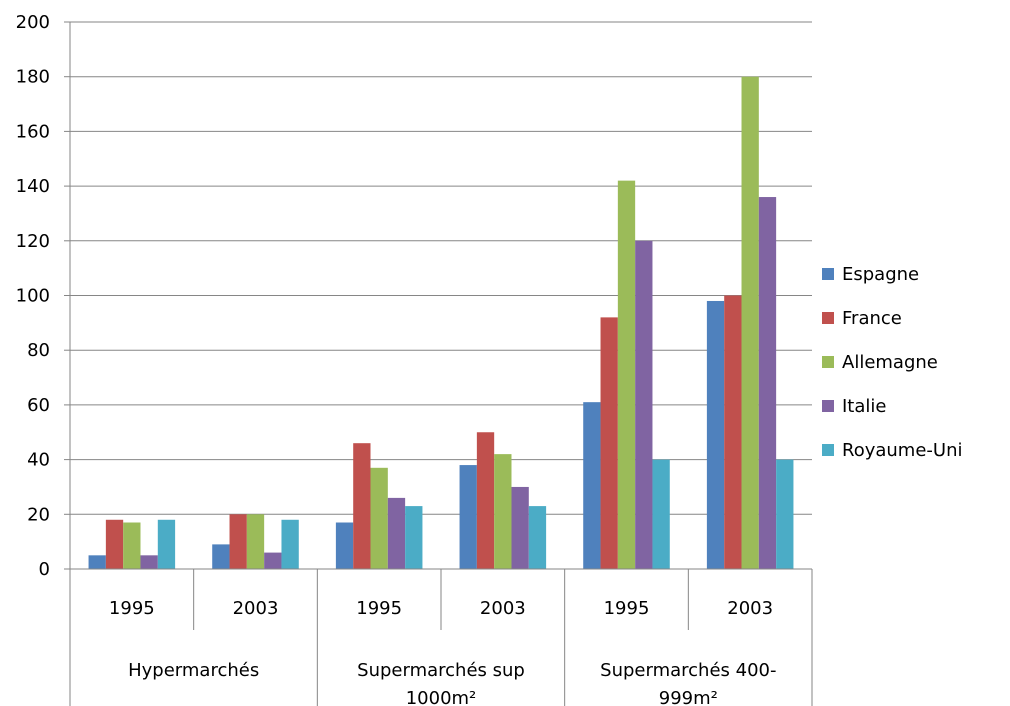 This screenshot has height=706, width=1010. I want to click on x-group-label: 999m², so click(688, 697).